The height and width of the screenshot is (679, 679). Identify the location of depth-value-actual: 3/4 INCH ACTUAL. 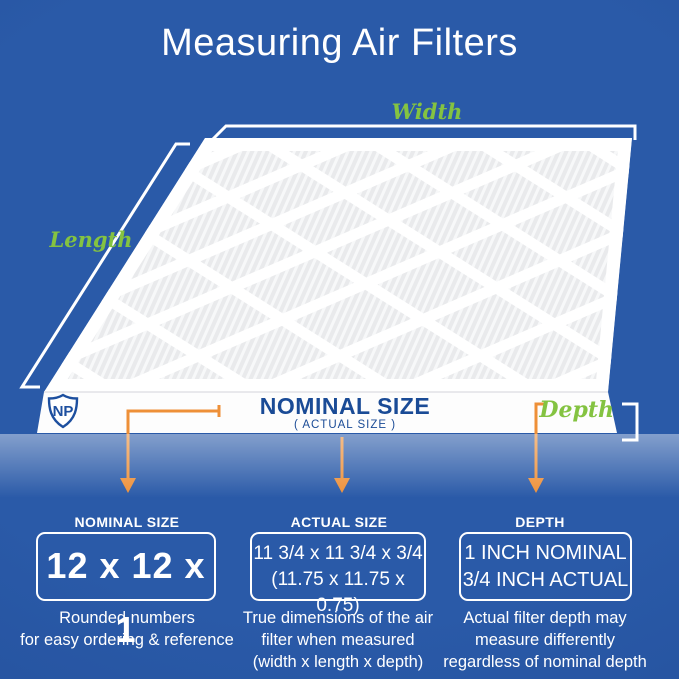
(545, 580).